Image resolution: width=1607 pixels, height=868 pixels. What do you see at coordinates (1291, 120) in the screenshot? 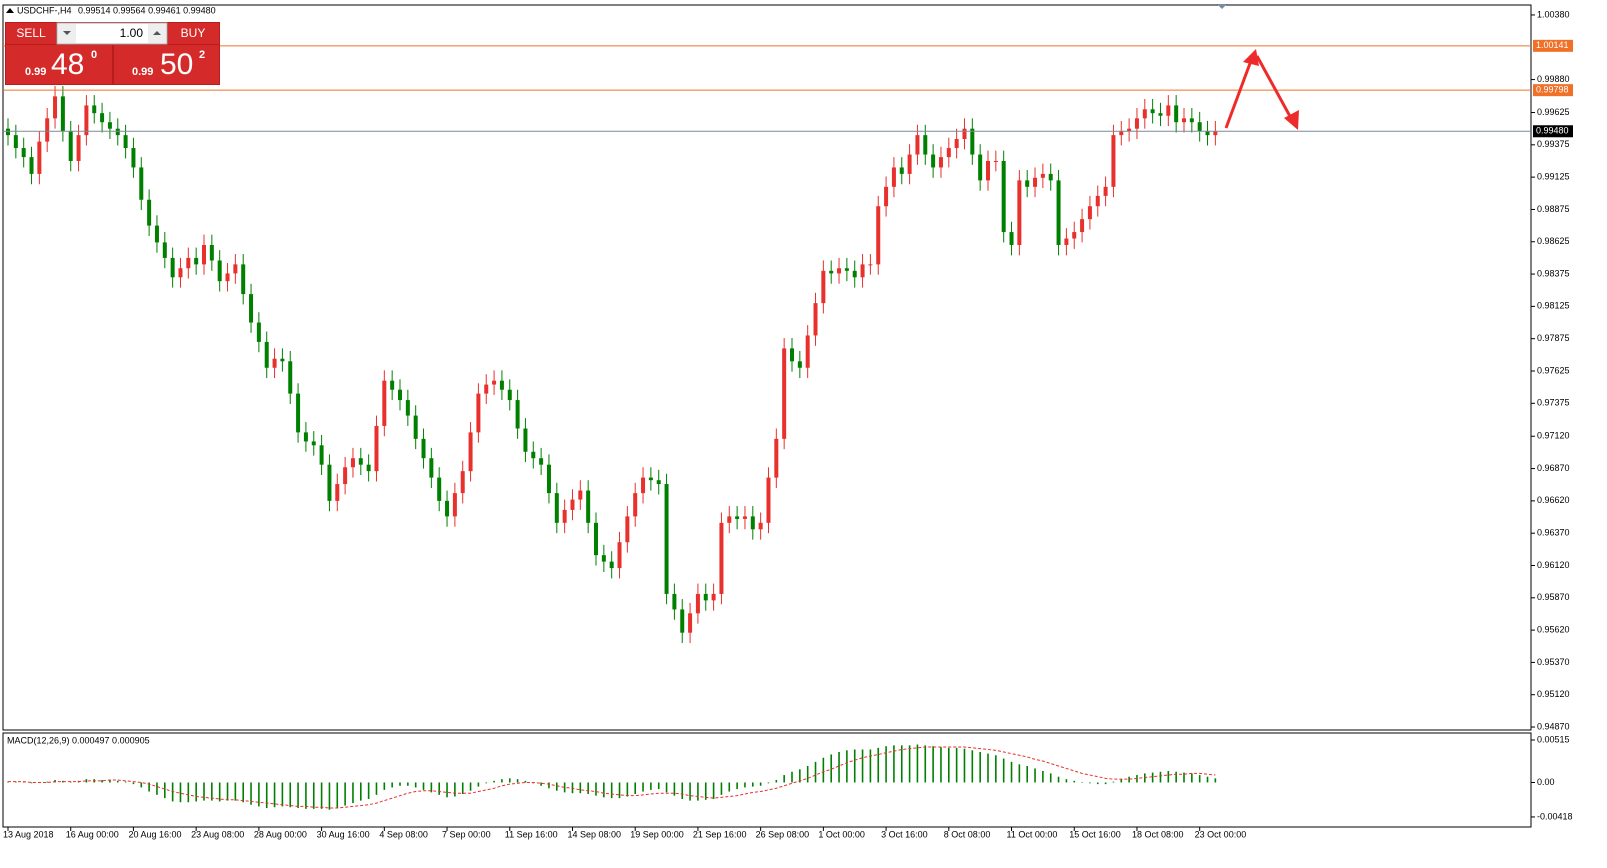
I see `arrow-head` at bounding box center [1291, 120].